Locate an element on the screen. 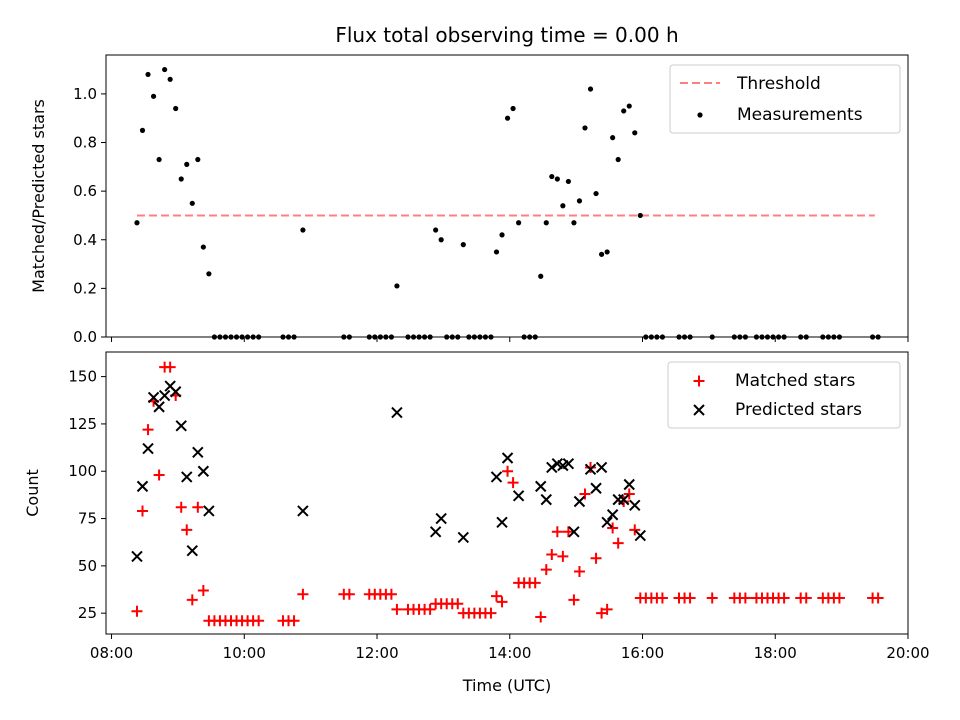 The width and height of the screenshot is (960, 720). bottom-y-tick-label: 125 is located at coordinates (82, 424).